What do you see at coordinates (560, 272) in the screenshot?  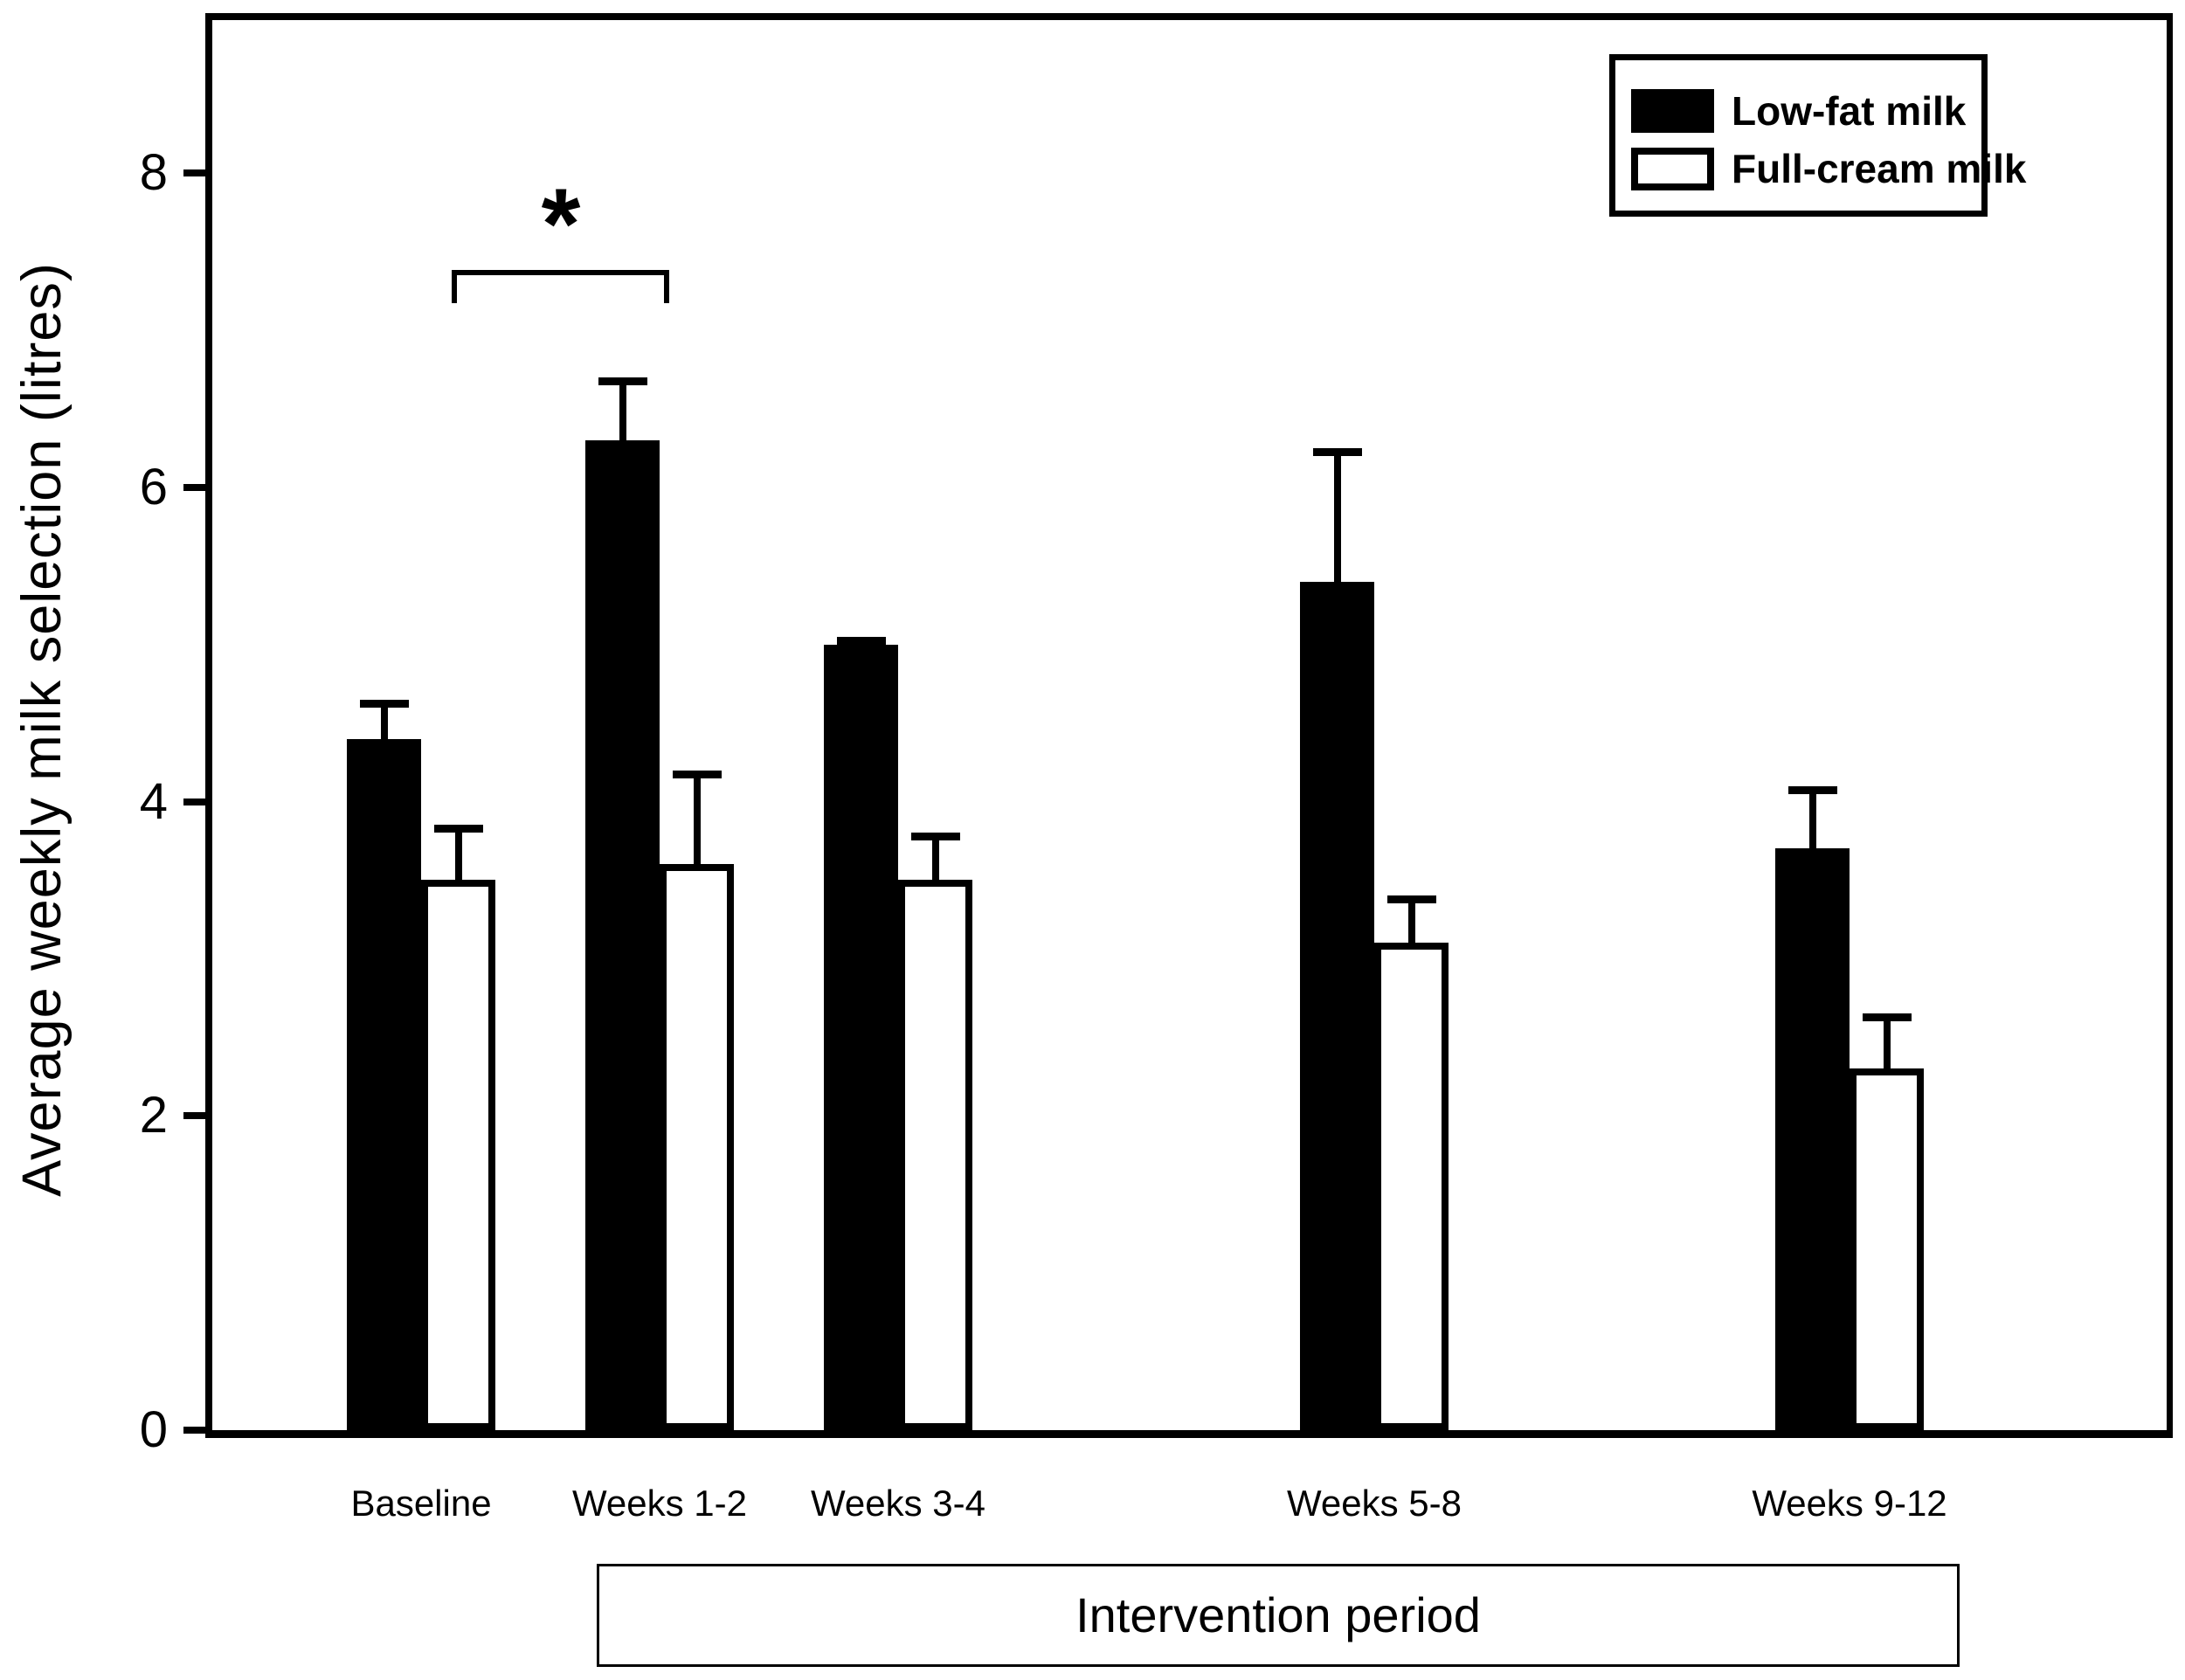 I see `significance-bracket` at bounding box center [560, 272].